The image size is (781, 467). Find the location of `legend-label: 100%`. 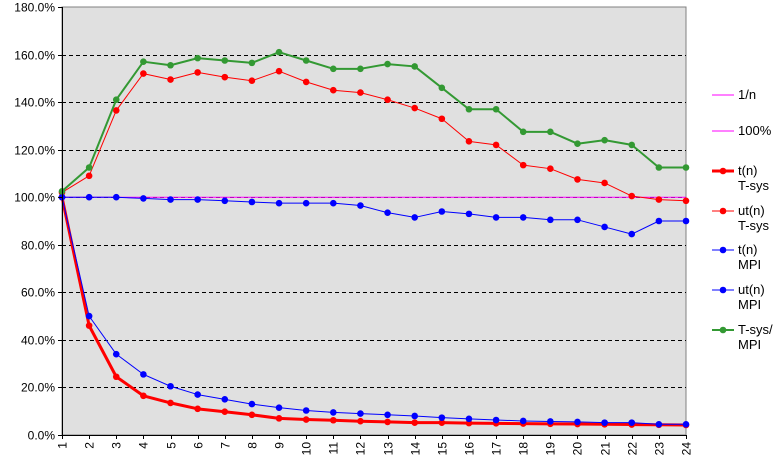

legend-label: 100% is located at coordinates (755, 130).